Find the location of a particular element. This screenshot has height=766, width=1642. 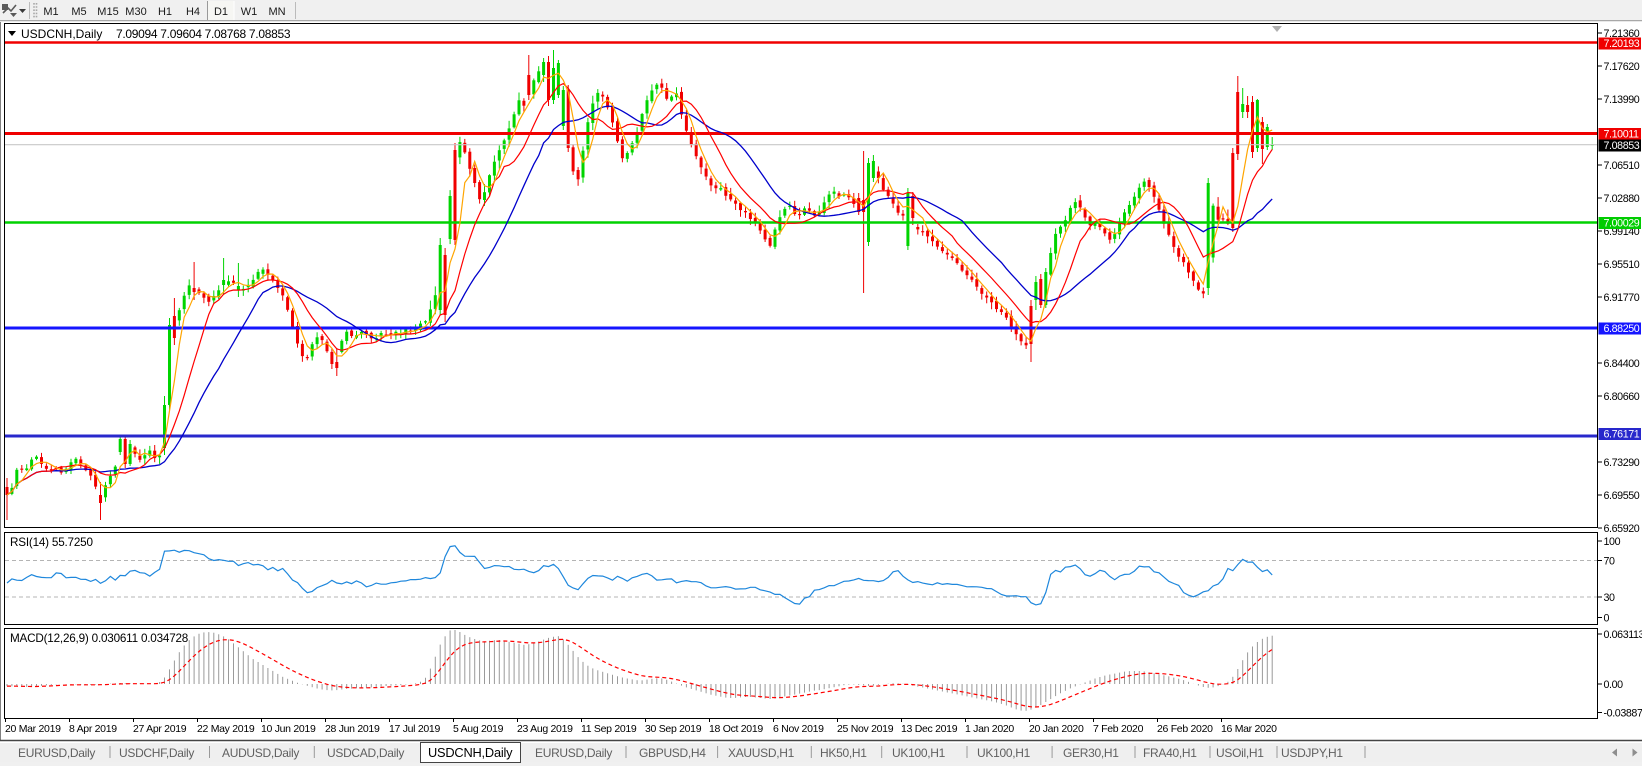

svg-text: H4 is located at coordinates (193, 12).